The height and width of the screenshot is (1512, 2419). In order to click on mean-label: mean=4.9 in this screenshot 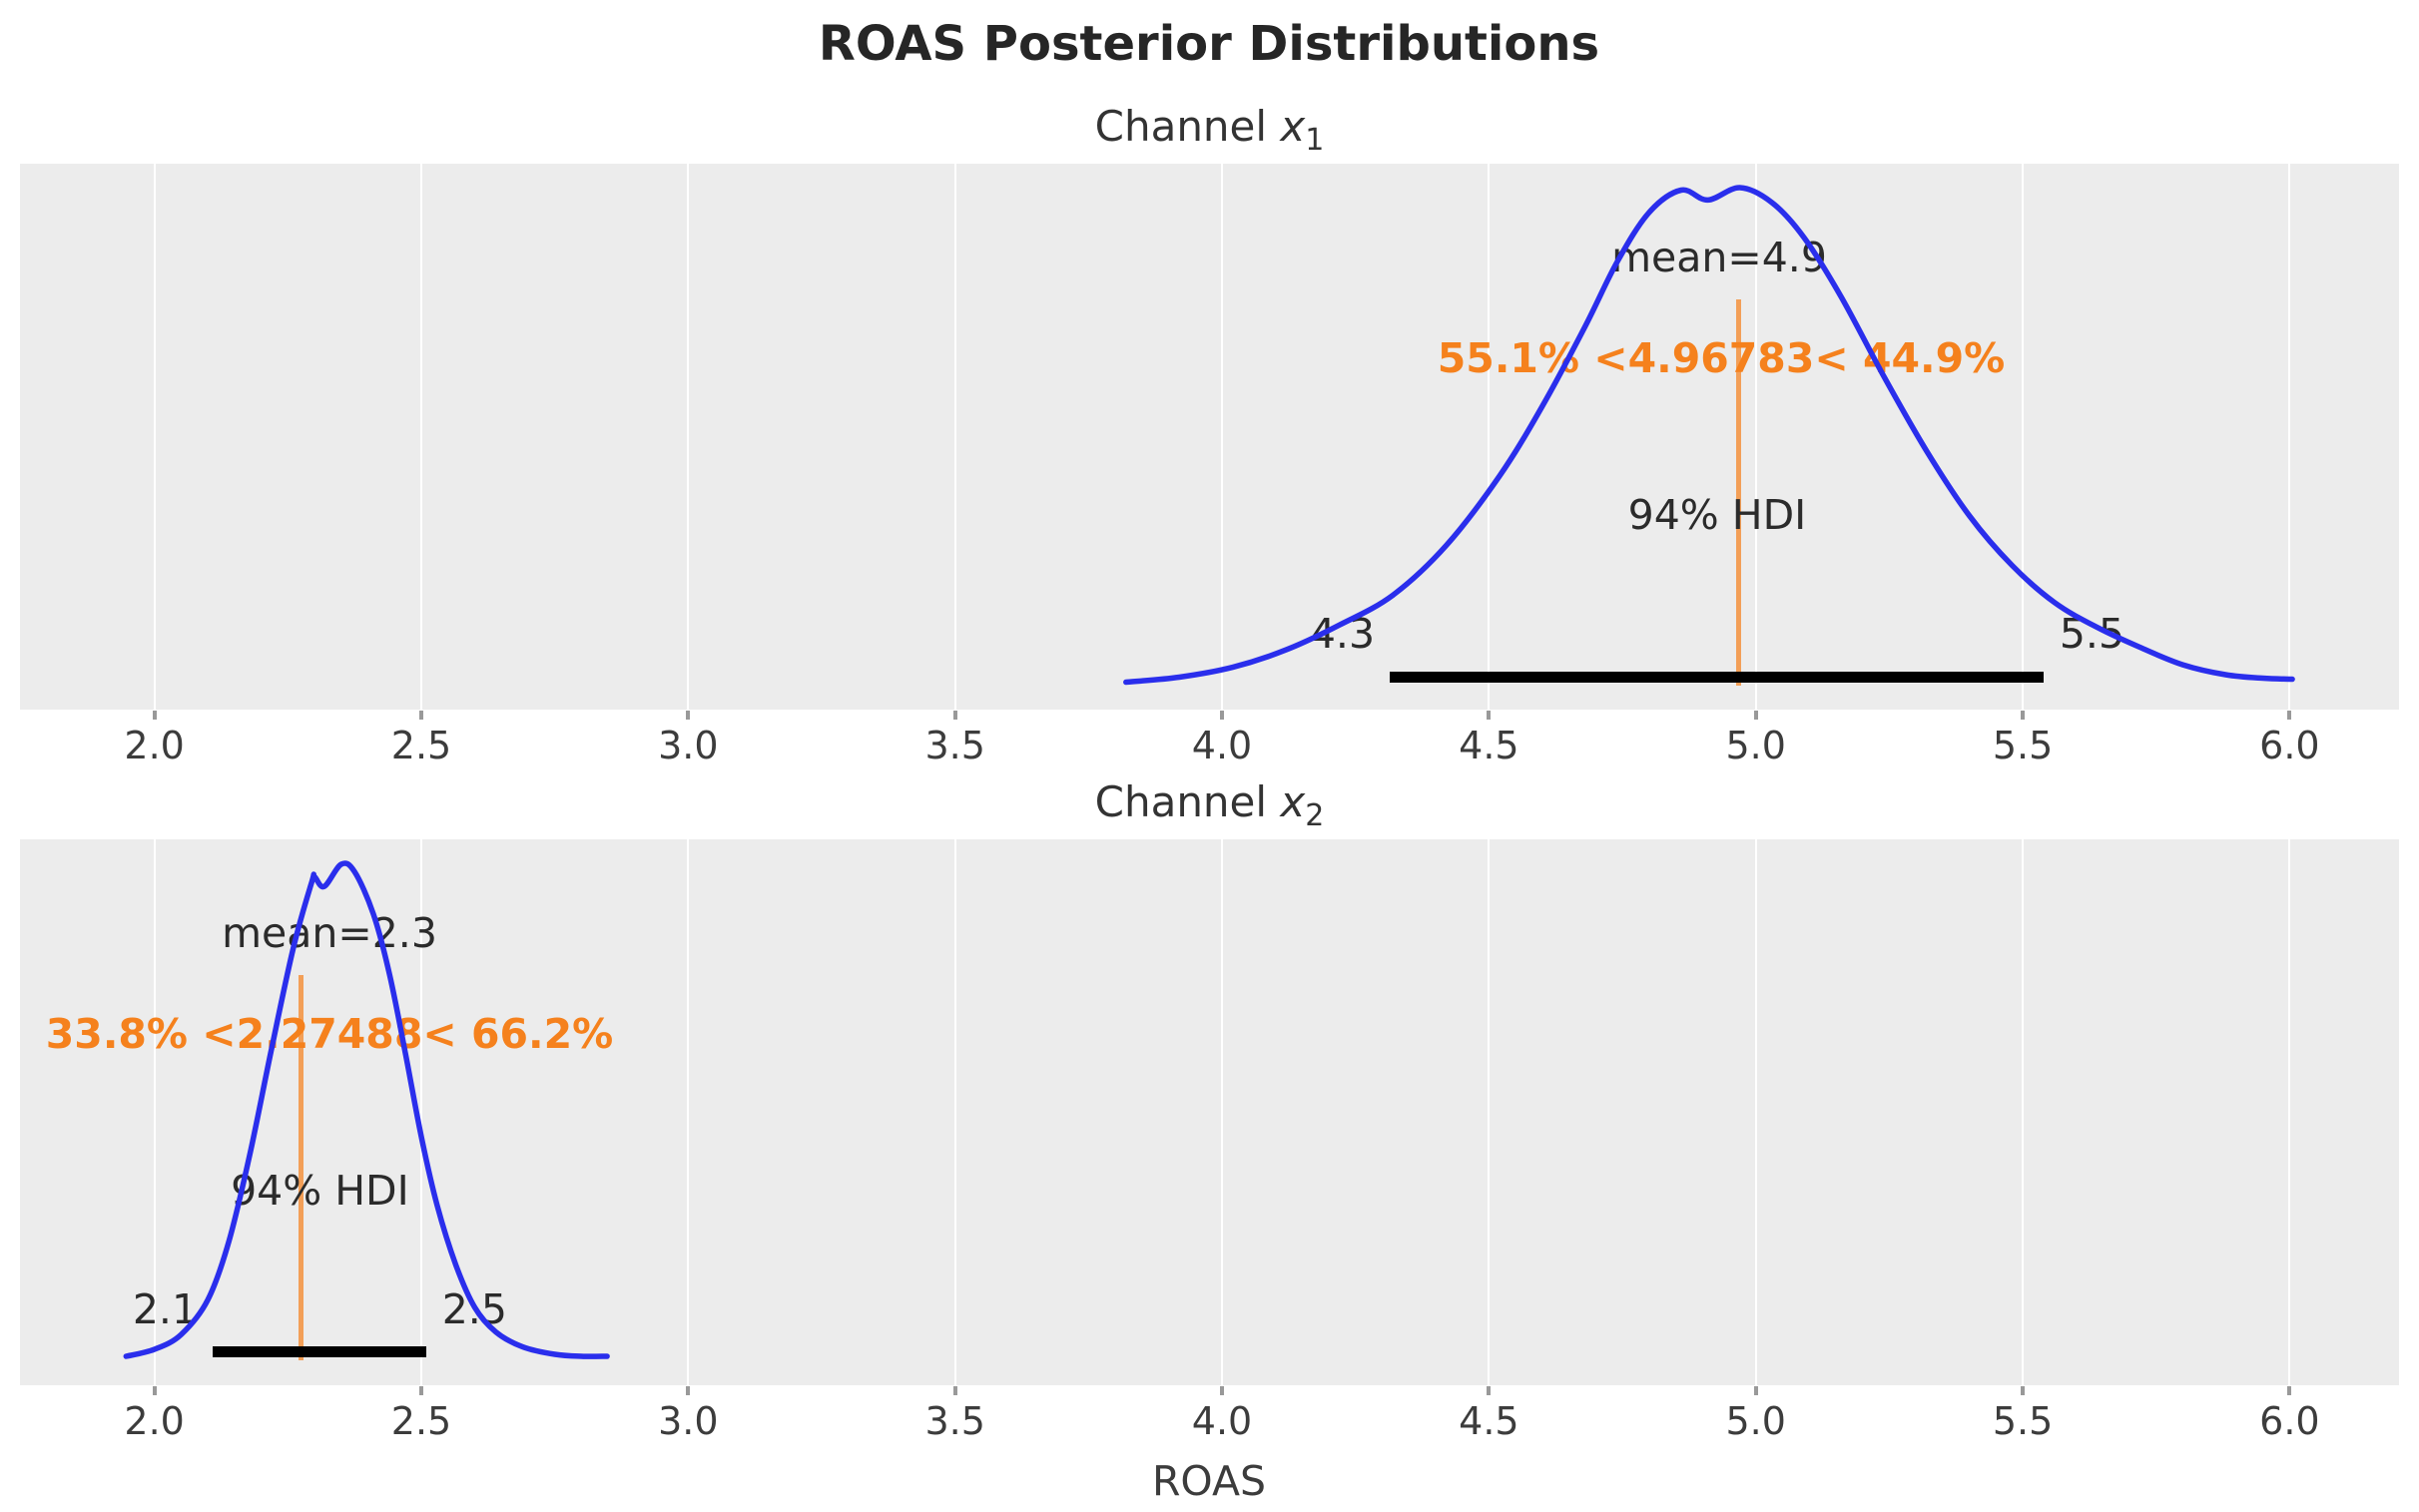, I will do `click(1719, 257)`.